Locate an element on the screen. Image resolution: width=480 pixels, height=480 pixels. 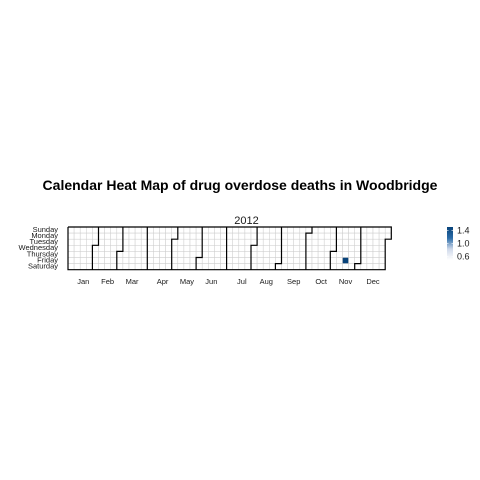
month-label: May is located at coordinates (187, 281).